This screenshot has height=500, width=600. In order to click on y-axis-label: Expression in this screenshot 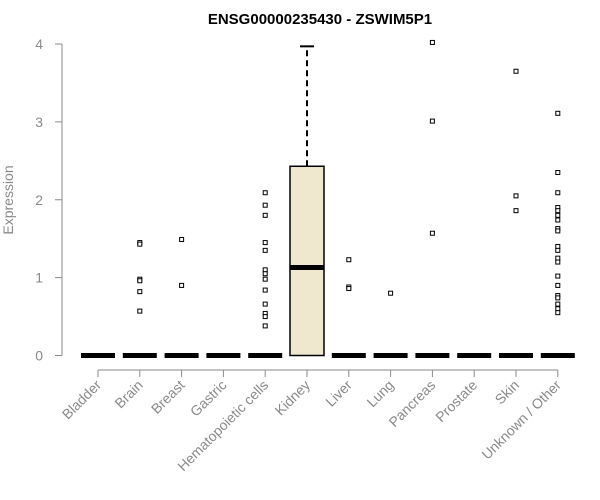, I will do `click(8, 199)`.